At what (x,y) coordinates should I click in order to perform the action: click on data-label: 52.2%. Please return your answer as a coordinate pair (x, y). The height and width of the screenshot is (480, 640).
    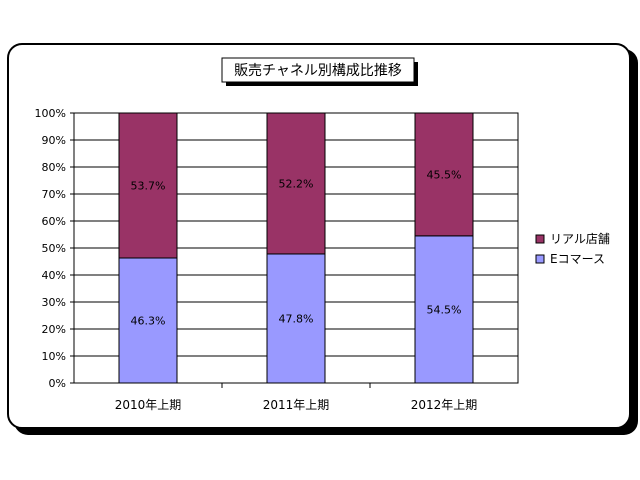
    Looking at the image, I should click on (296, 183).